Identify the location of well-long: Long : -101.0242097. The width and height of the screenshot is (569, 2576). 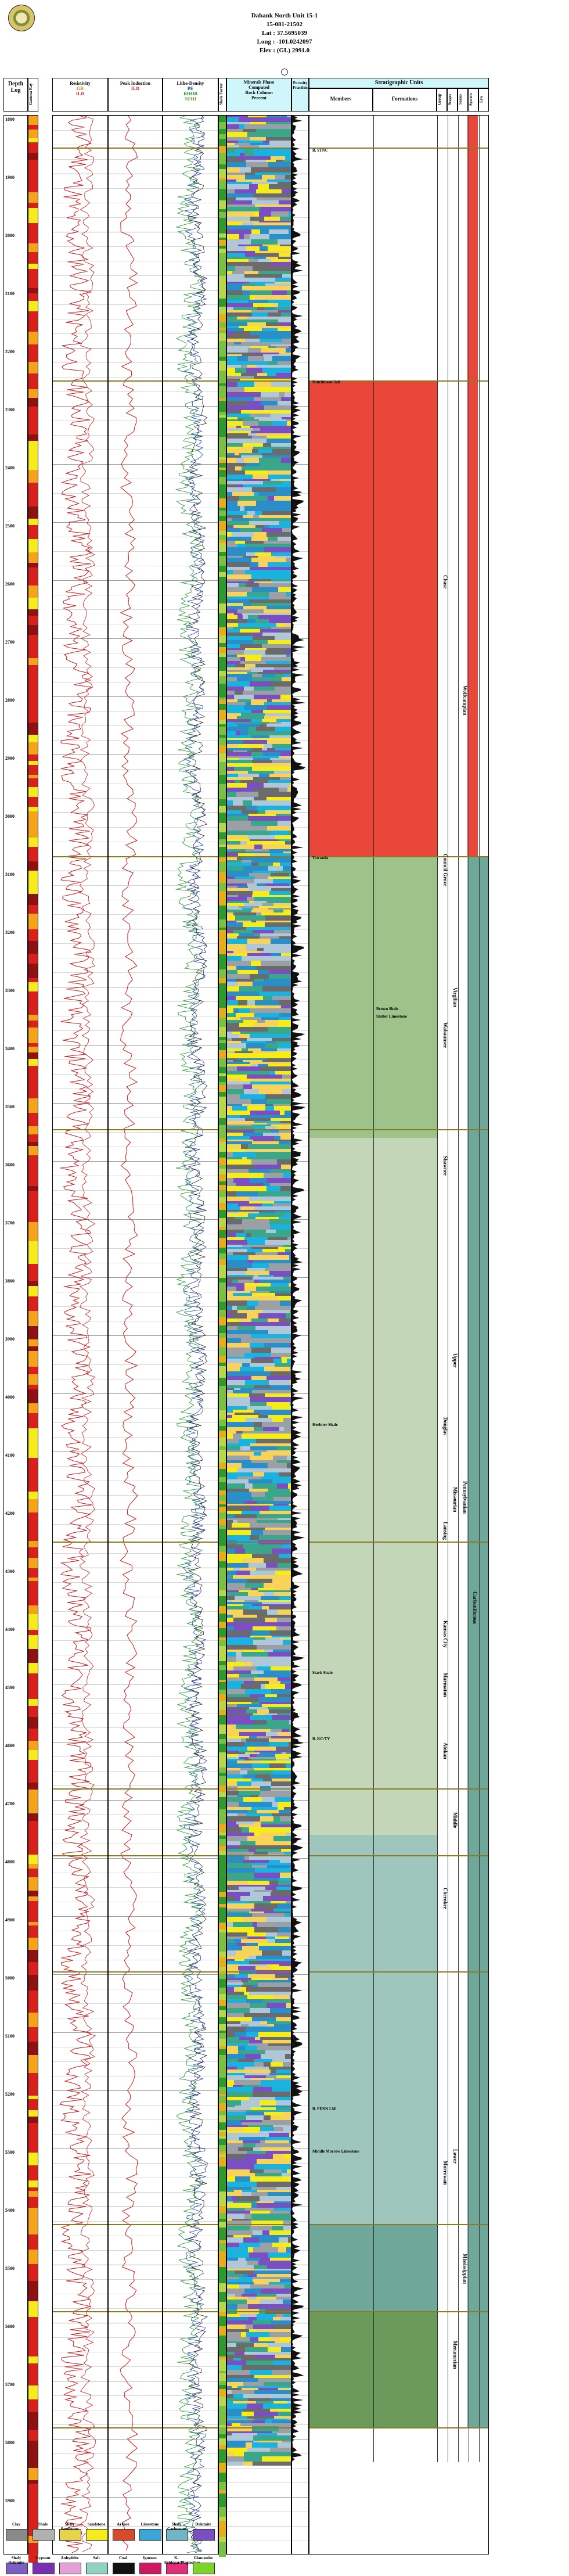
(284, 42).